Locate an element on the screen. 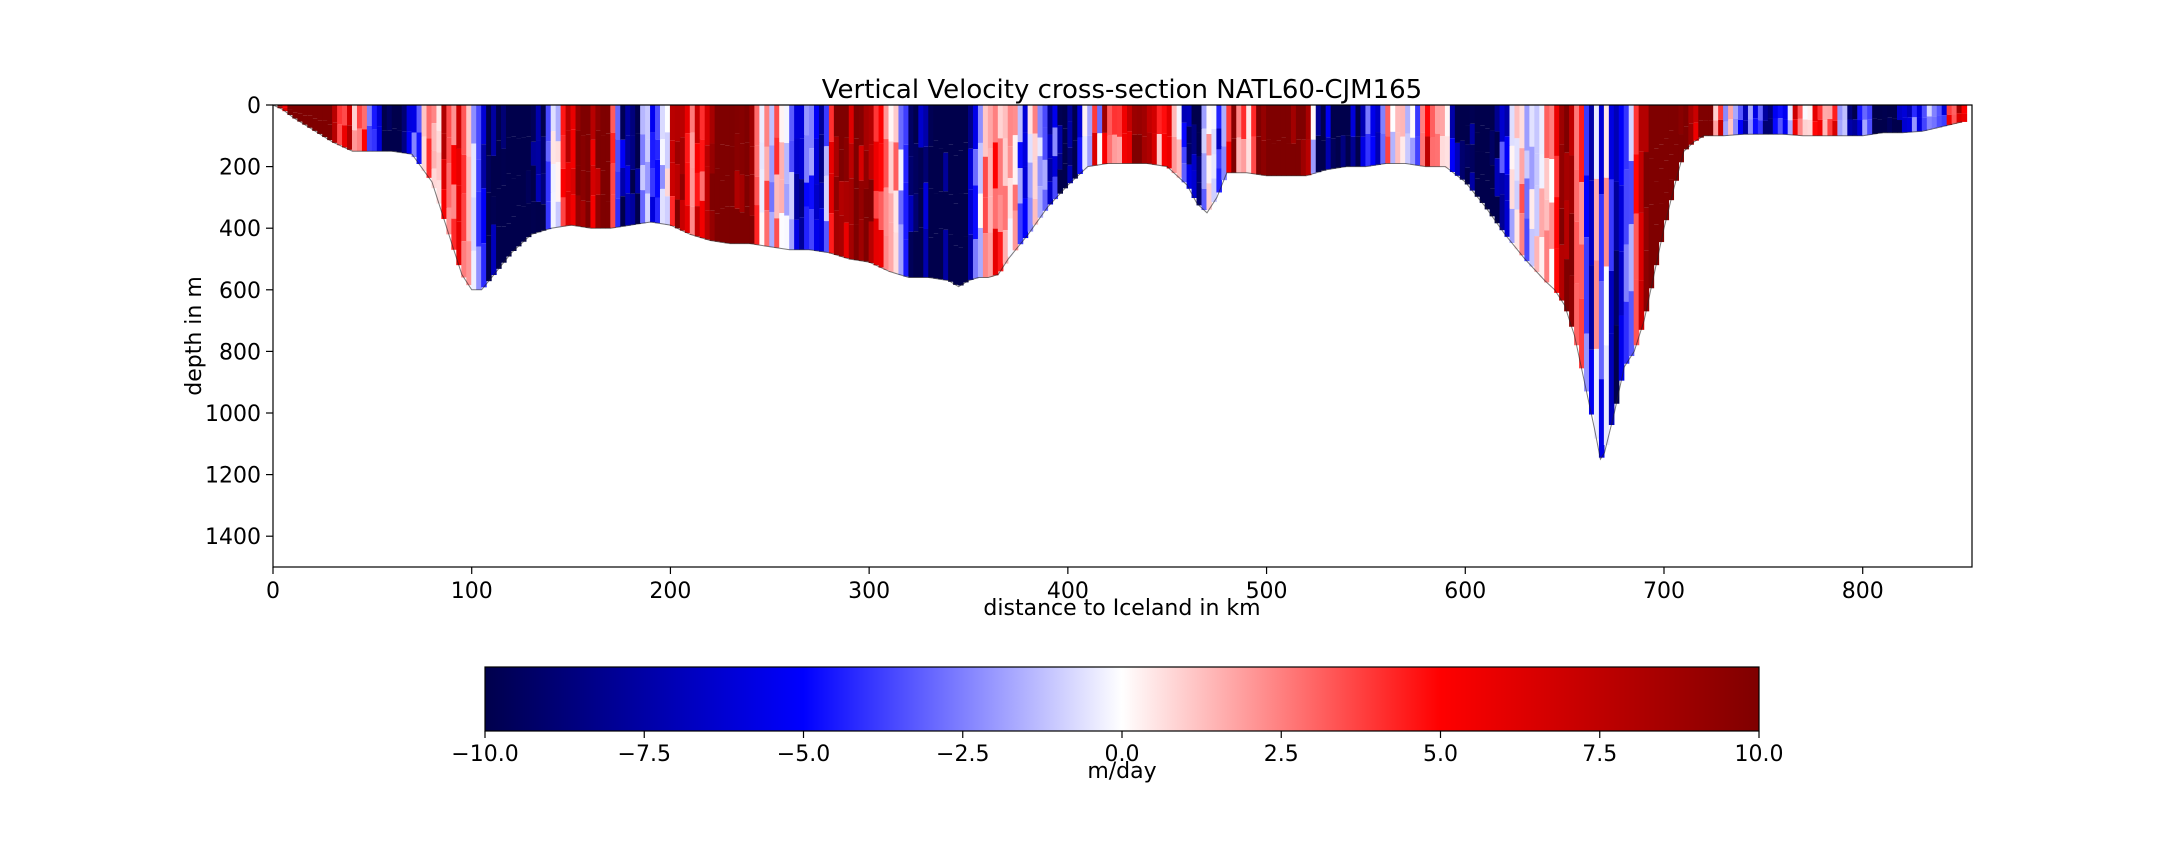  x-tick-label: 100 is located at coordinates (472, 591).